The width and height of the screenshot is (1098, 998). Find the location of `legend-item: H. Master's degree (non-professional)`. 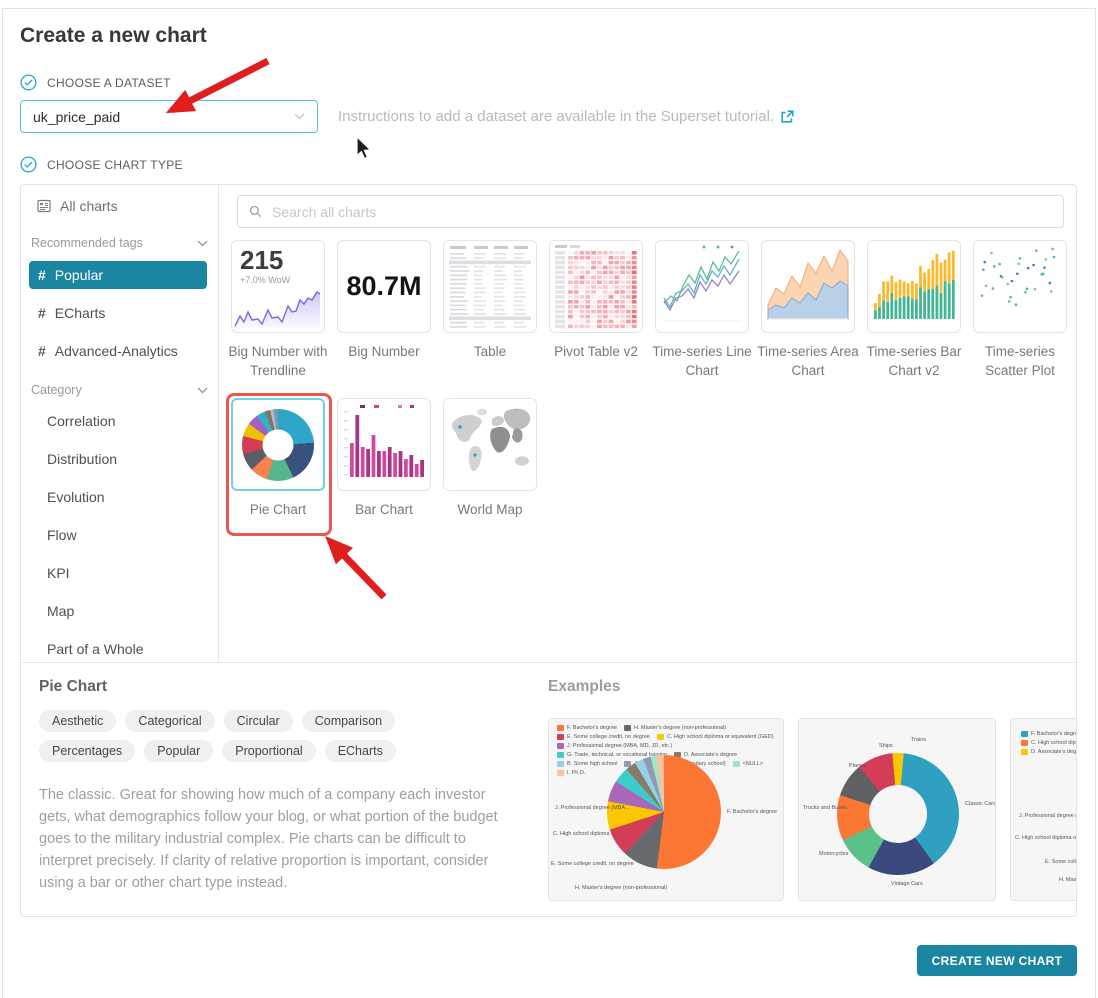

legend-item: H. Master's degree (non-professional) is located at coordinates (674, 728).